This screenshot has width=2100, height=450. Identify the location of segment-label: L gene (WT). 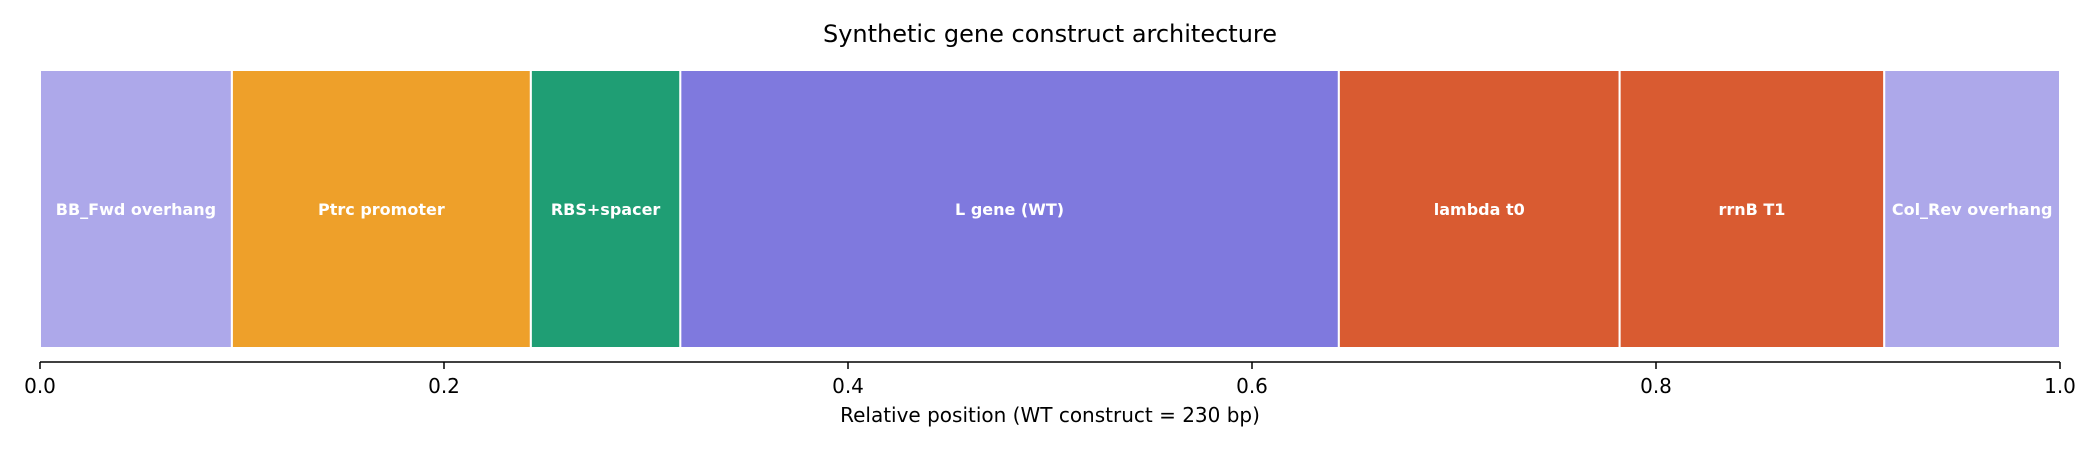
(1009, 209).